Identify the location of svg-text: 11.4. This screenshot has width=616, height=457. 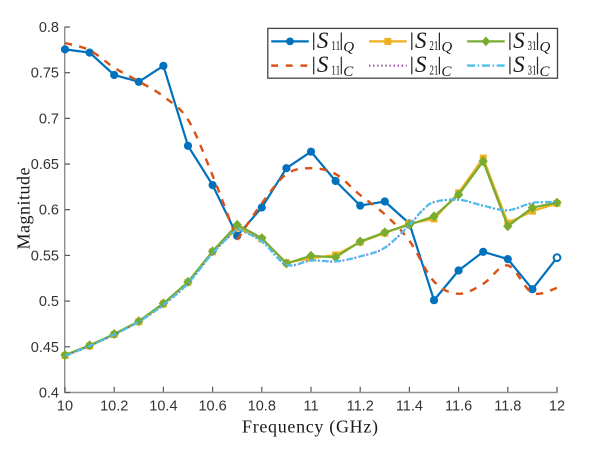
(409, 407).